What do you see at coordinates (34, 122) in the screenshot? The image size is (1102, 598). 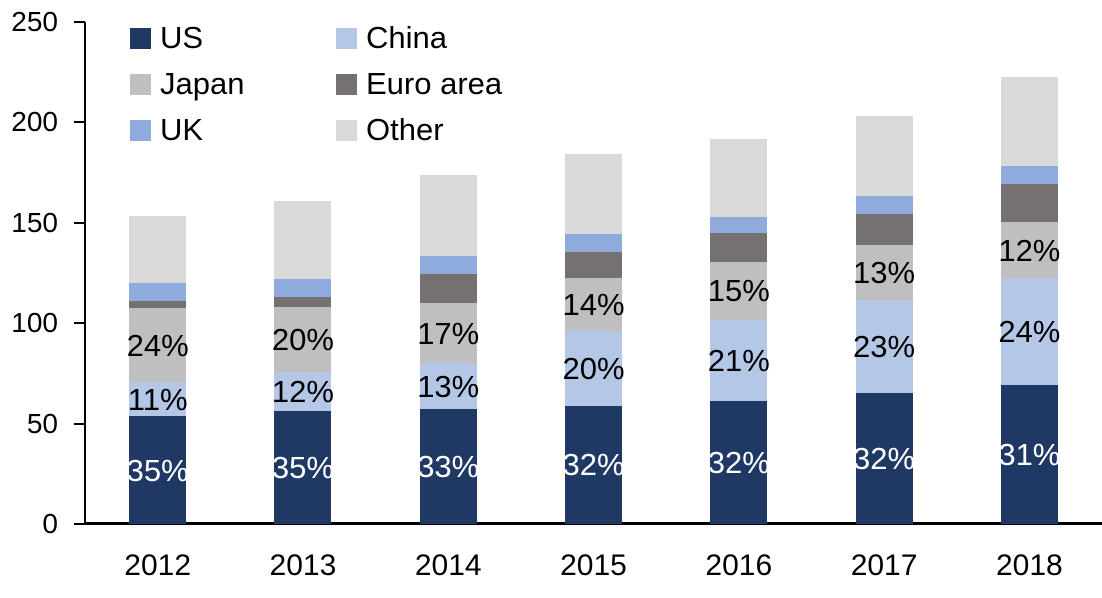 I see `y-tick-label: 200` at bounding box center [34, 122].